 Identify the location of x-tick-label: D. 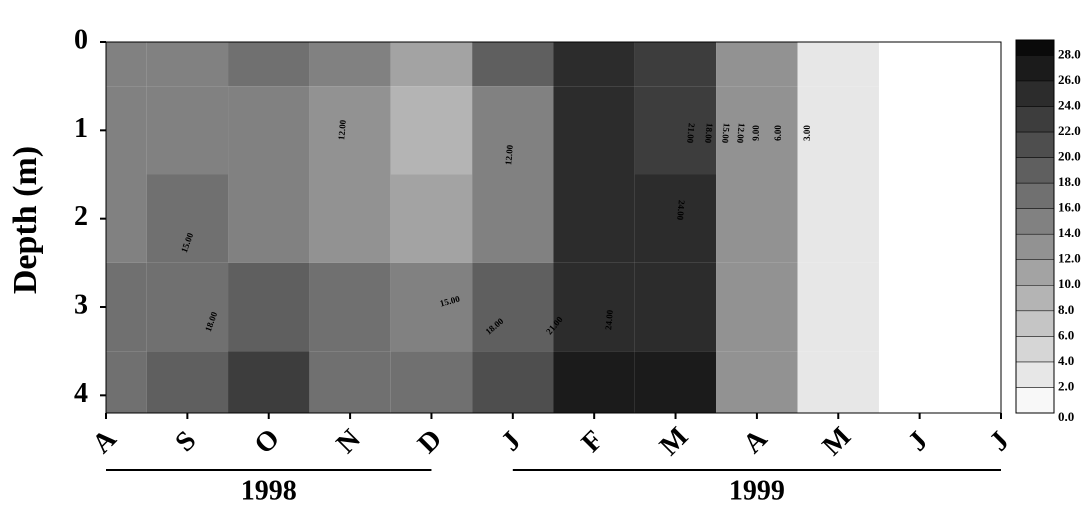
(430, 441).